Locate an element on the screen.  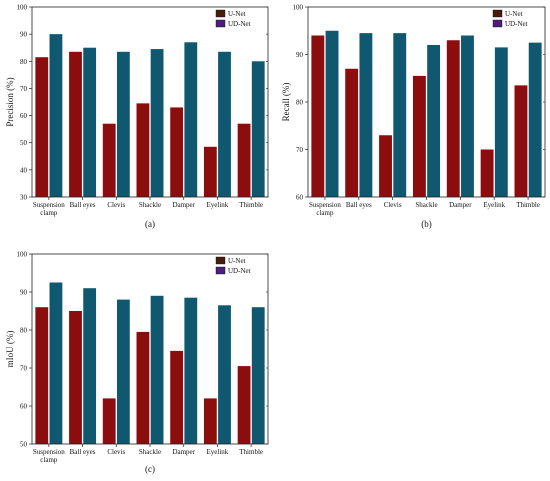
panel-label: (c) is located at coordinates (150, 469).